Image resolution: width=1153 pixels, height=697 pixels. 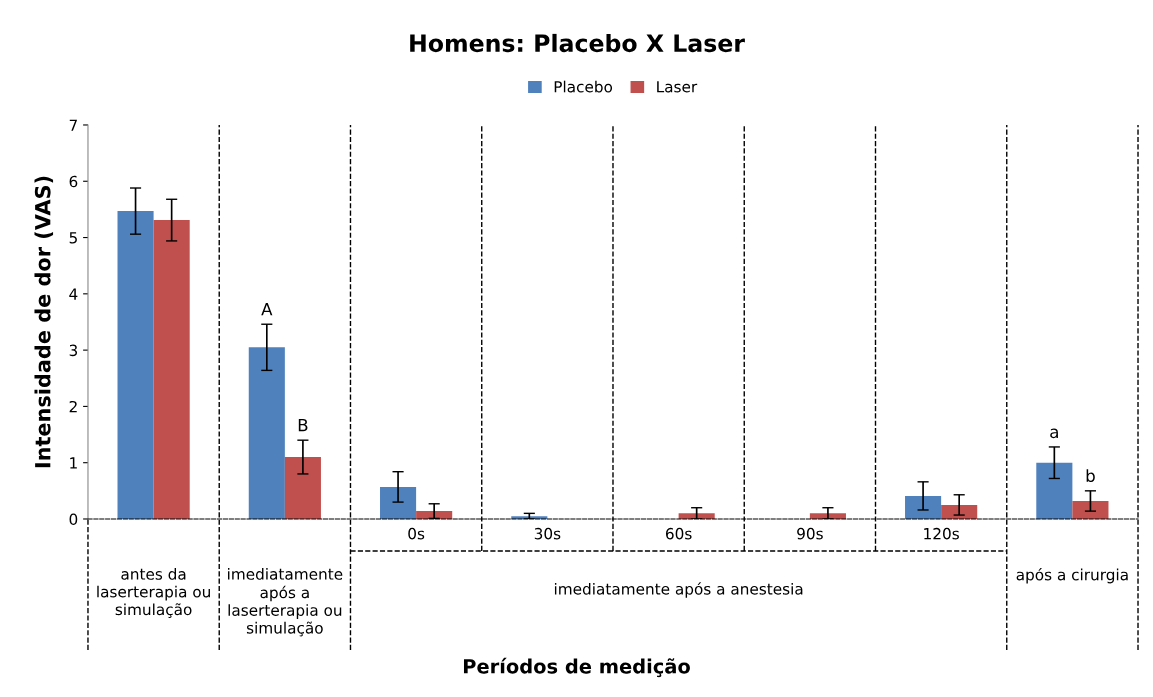 What do you see at coordinates (73, 294) in the screenshot?
I see `y-tick-label: 4` at bounding box center [73, 294].